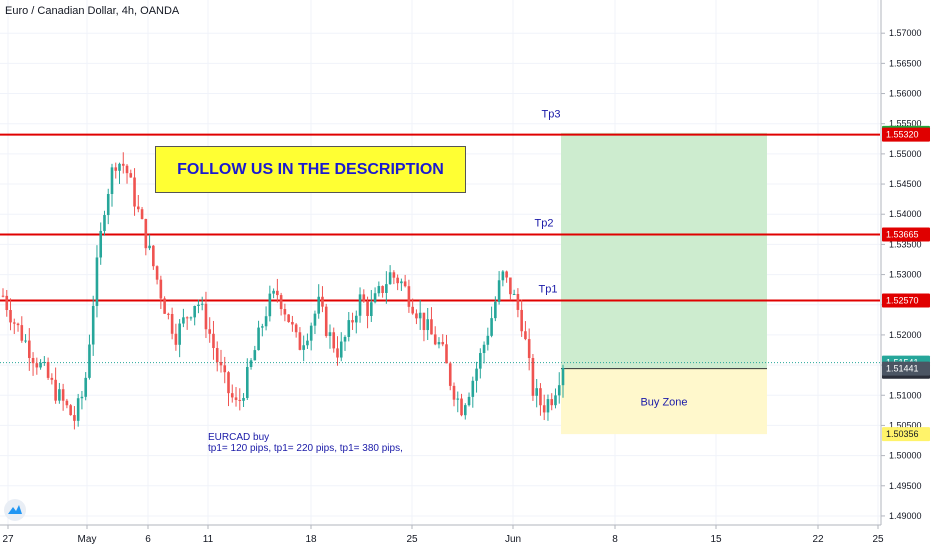 This screenshot has width=932, height=550. What do you see at coordinates (513, 539) in the screenshot?
I see `x-tick-label: Jun` at bounding box center [513, 539].